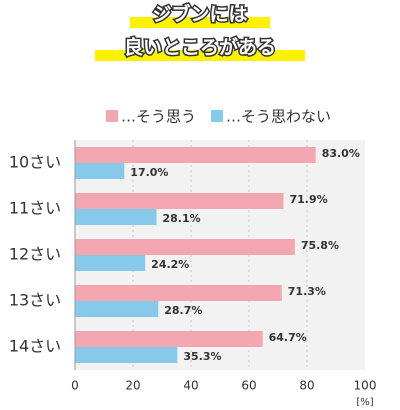 The height and width of the screenshot is (410, 400). What do you see at coordinates (199, 14) in the screenshot?
I see `chart-title: ジブンには` at bounding box center [199, 14].